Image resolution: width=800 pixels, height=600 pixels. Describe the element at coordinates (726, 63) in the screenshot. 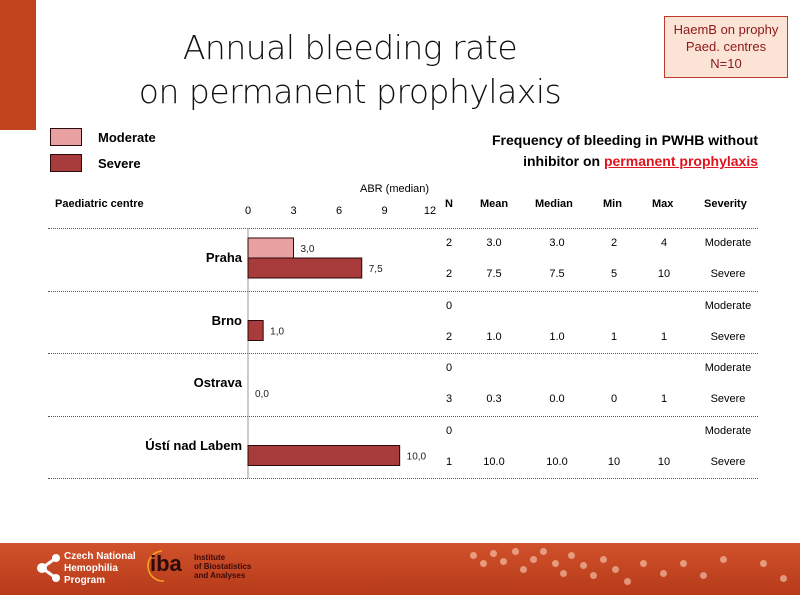

I see `info-line-3: N=10` at that location.